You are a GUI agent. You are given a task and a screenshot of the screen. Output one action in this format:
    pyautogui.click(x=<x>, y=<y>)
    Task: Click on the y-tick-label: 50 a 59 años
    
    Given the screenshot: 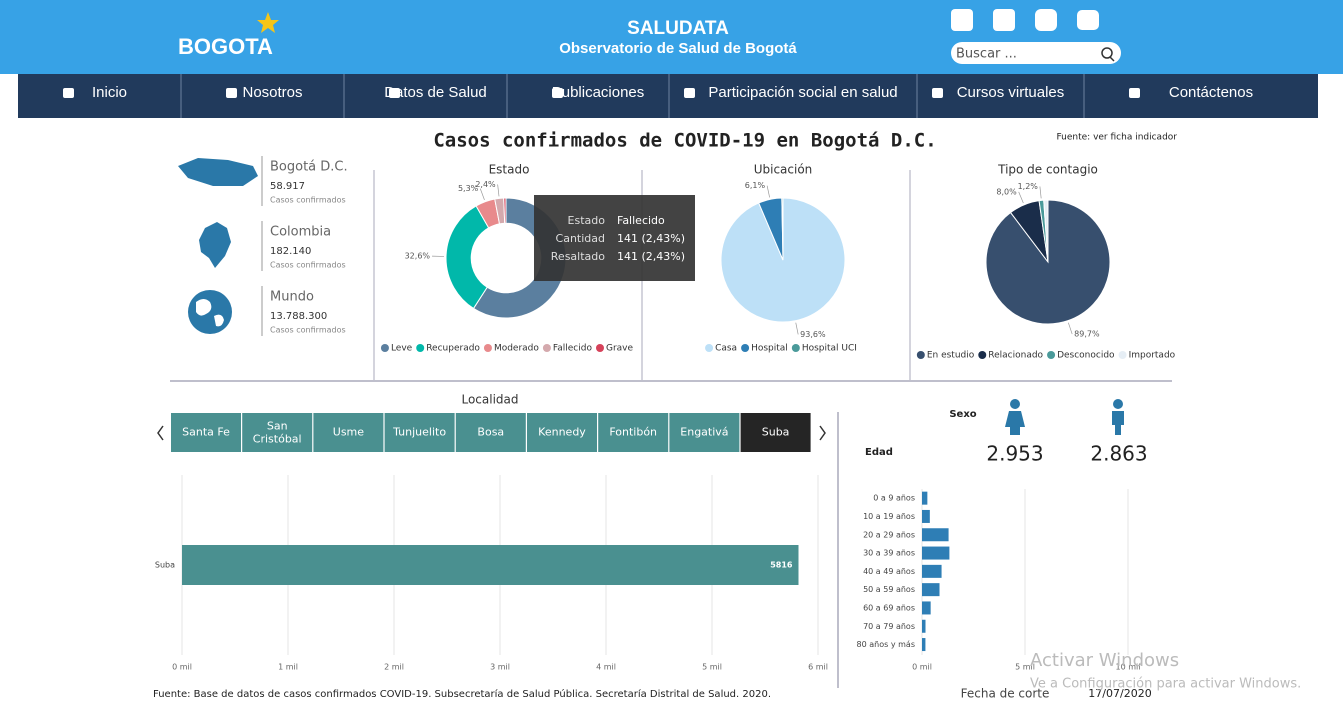 What is the action you would take?
    pyautogui.click(x=889, y=589)
    